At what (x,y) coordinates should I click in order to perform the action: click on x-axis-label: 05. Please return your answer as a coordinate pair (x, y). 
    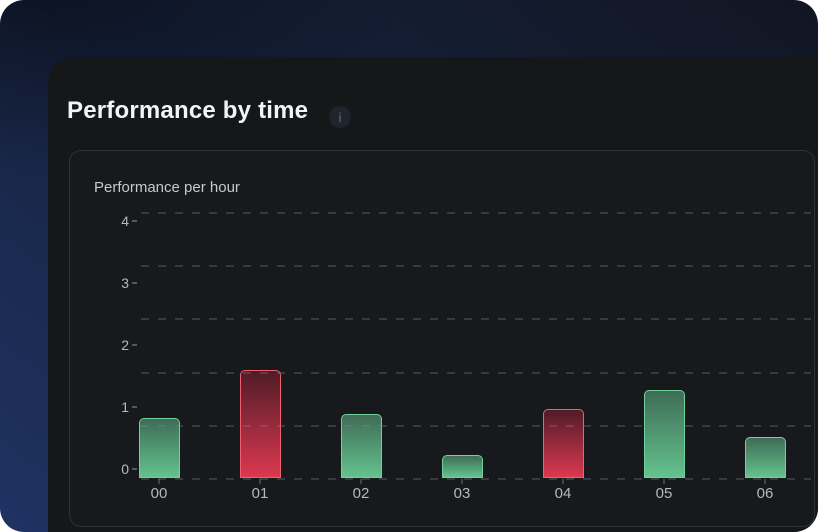
    Looking at the image, I should click on (664, 493).